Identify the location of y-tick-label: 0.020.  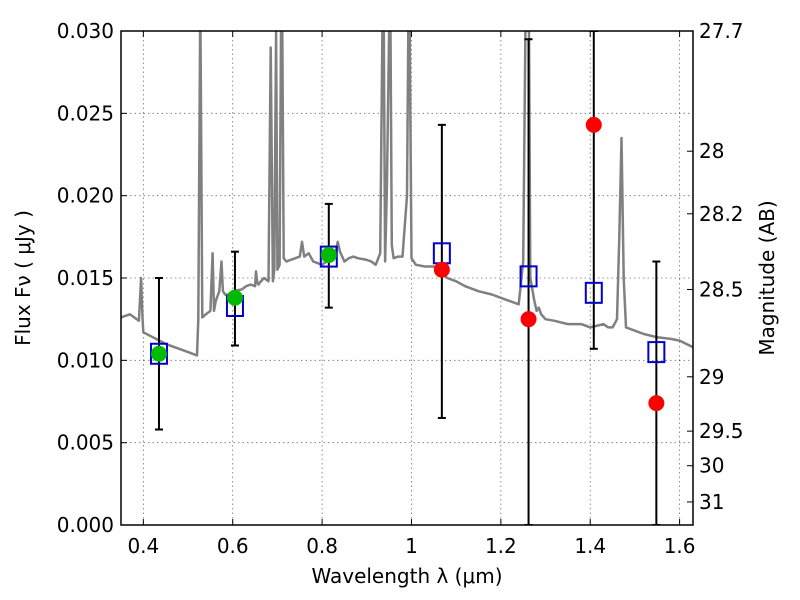
(85, 196).